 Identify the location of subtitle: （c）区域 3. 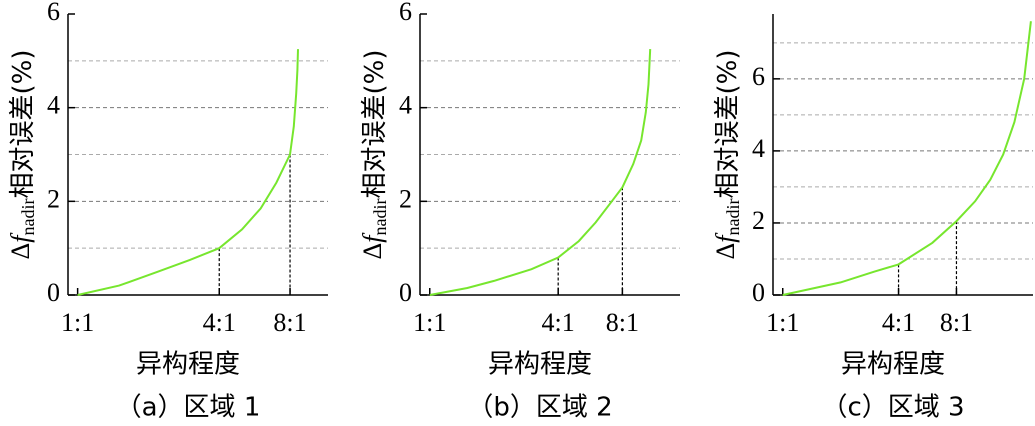
(892, 408).